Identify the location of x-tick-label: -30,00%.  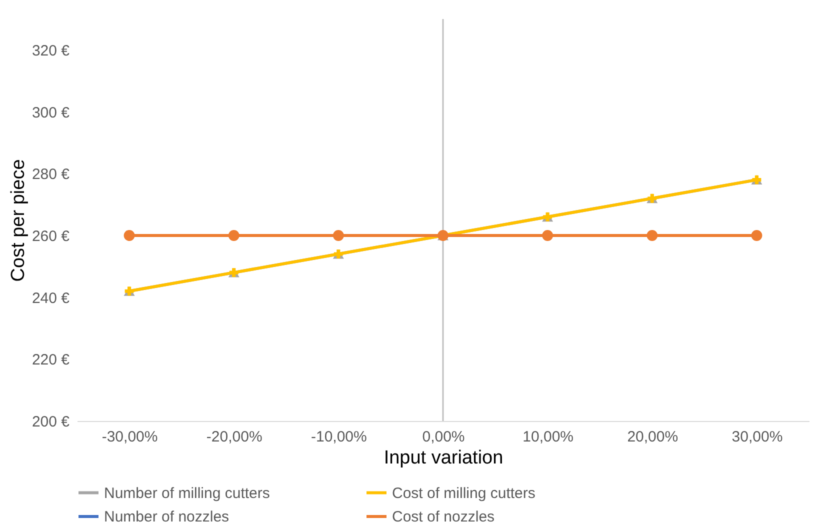
(130, 437).